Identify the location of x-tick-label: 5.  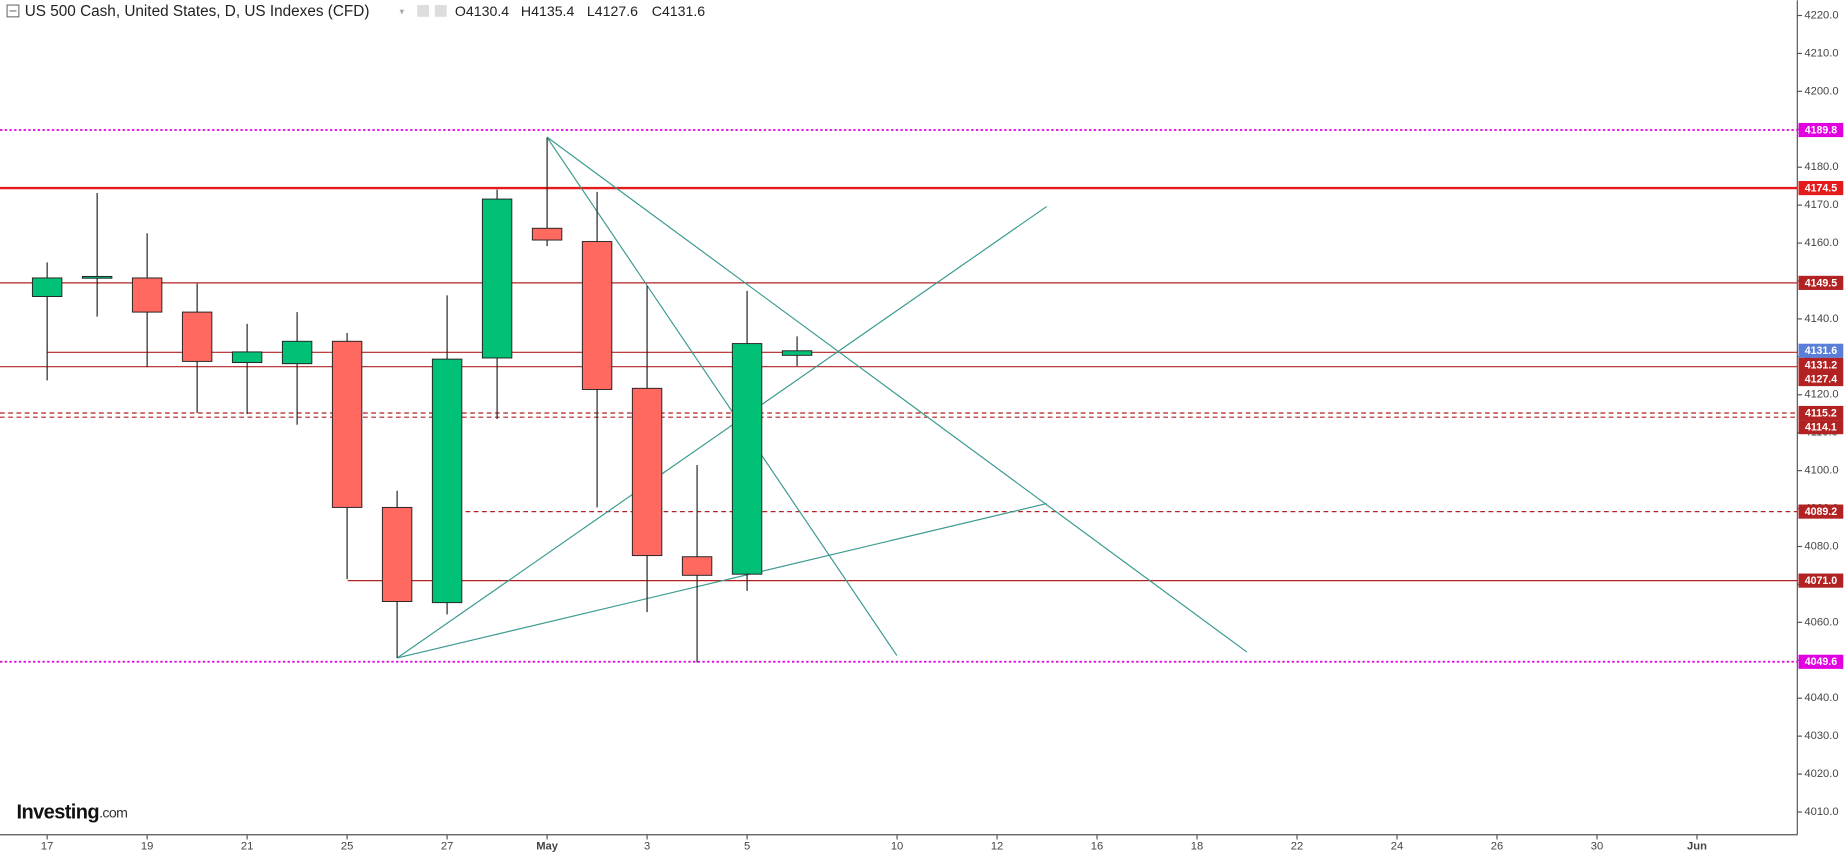
(747, 846).